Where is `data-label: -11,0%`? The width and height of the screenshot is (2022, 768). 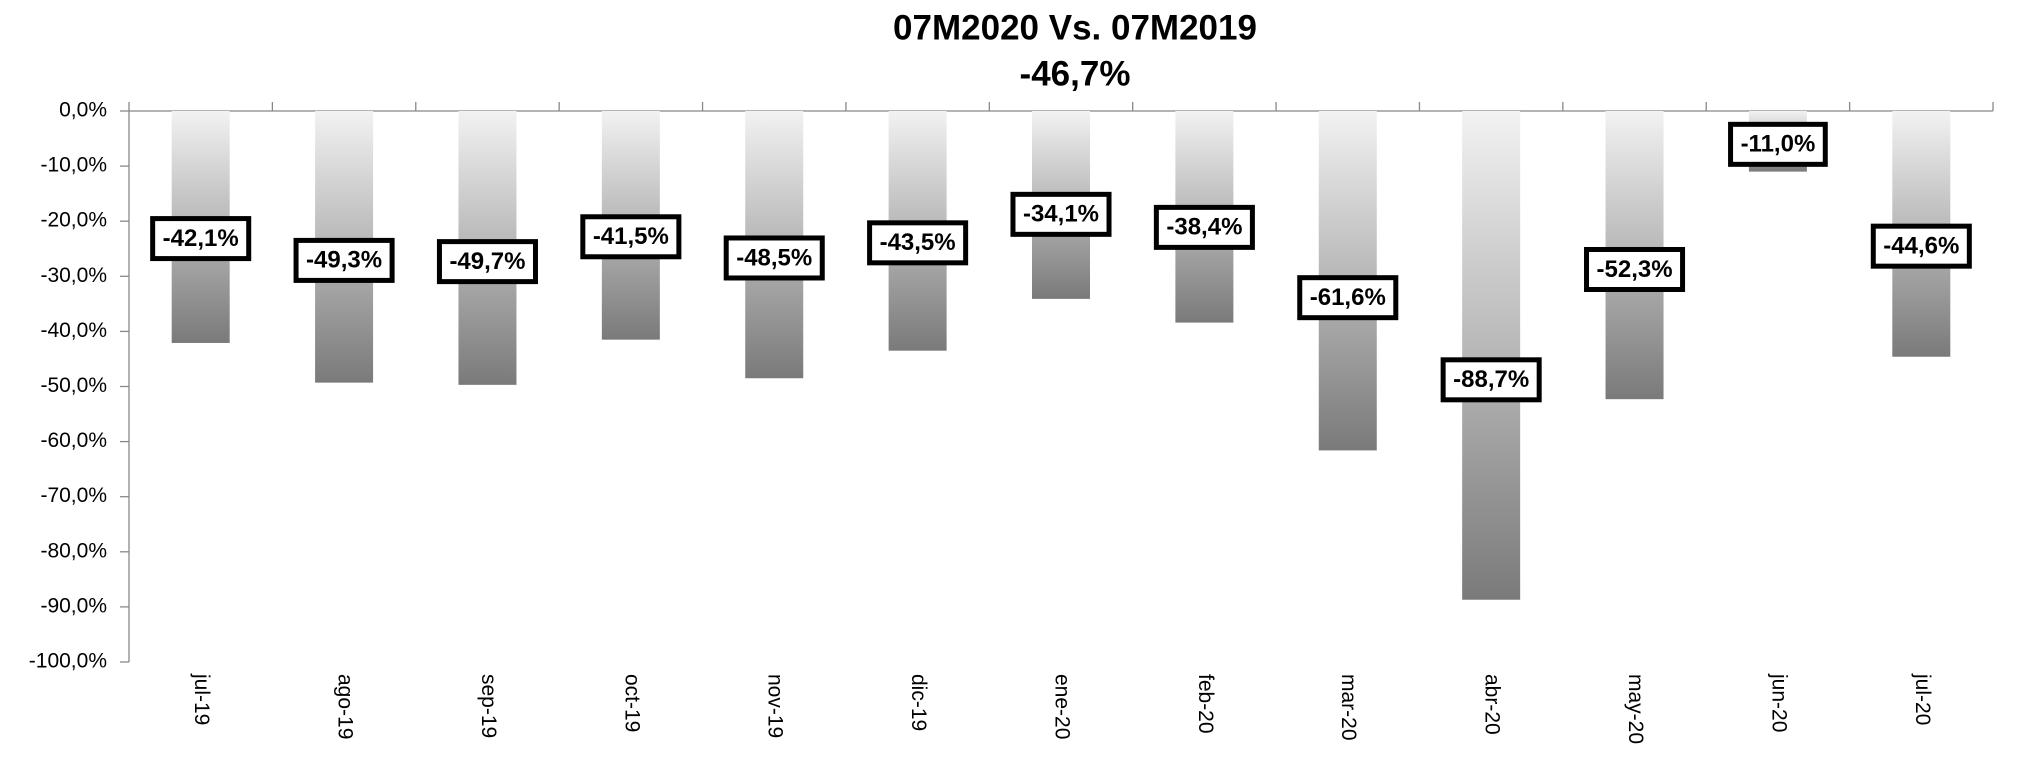
data-label: -11,0% is located at coordinates (1778, 144).